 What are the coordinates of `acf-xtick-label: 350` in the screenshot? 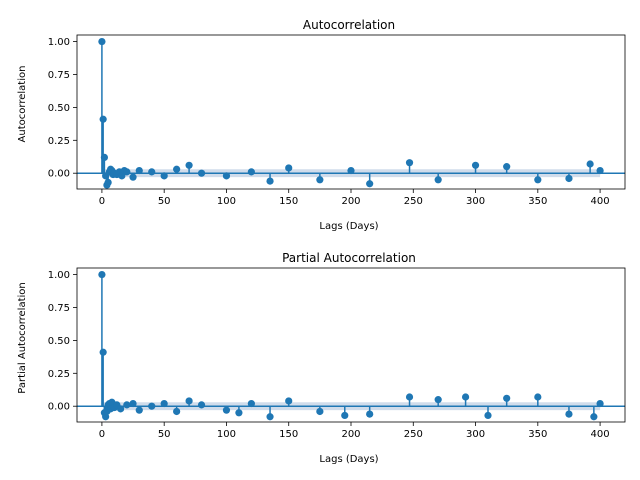 It's located at (537, 201).